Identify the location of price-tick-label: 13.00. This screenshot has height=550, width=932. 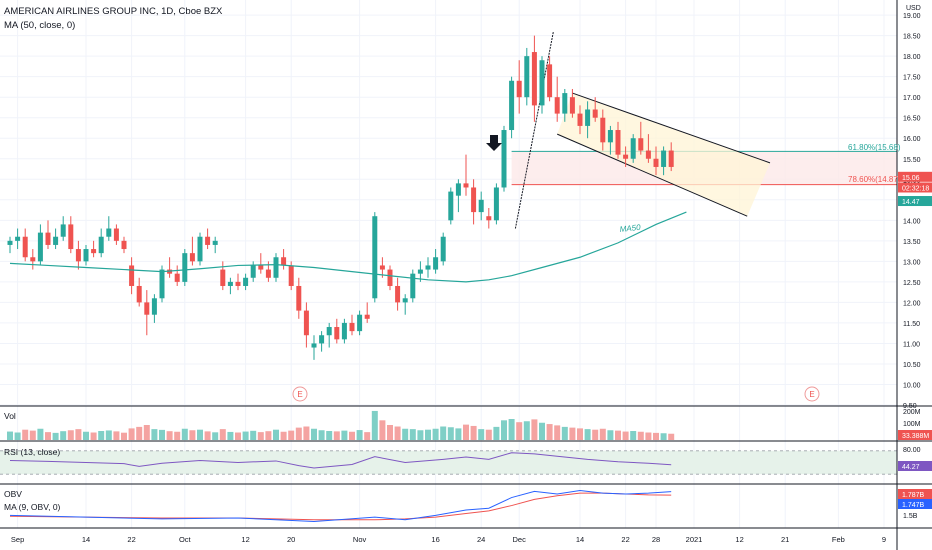
(912, 262).